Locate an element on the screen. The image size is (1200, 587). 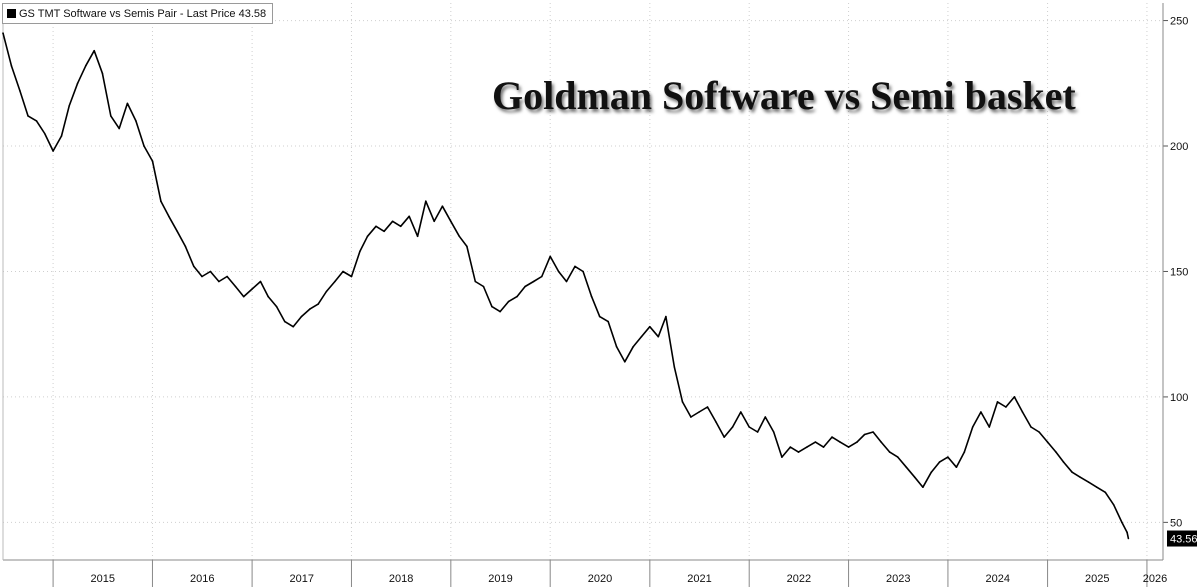
last-value-label: 43.56 is located at coordinates (1184, 540).